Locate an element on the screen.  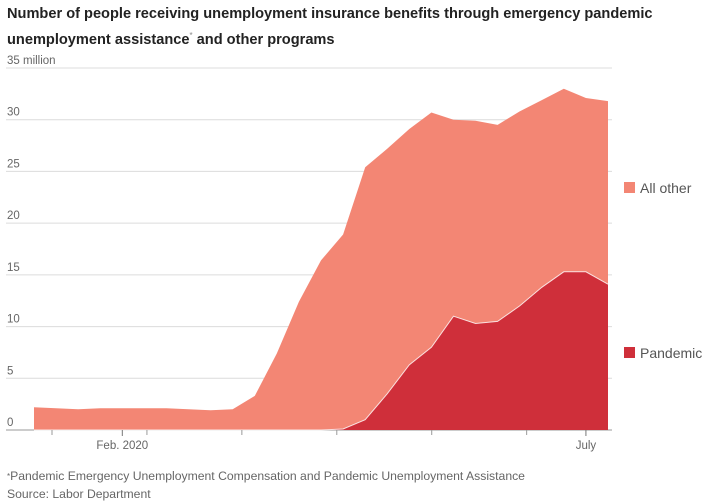
y-tick-label-20: 20 is located at coordinates (13, 216).